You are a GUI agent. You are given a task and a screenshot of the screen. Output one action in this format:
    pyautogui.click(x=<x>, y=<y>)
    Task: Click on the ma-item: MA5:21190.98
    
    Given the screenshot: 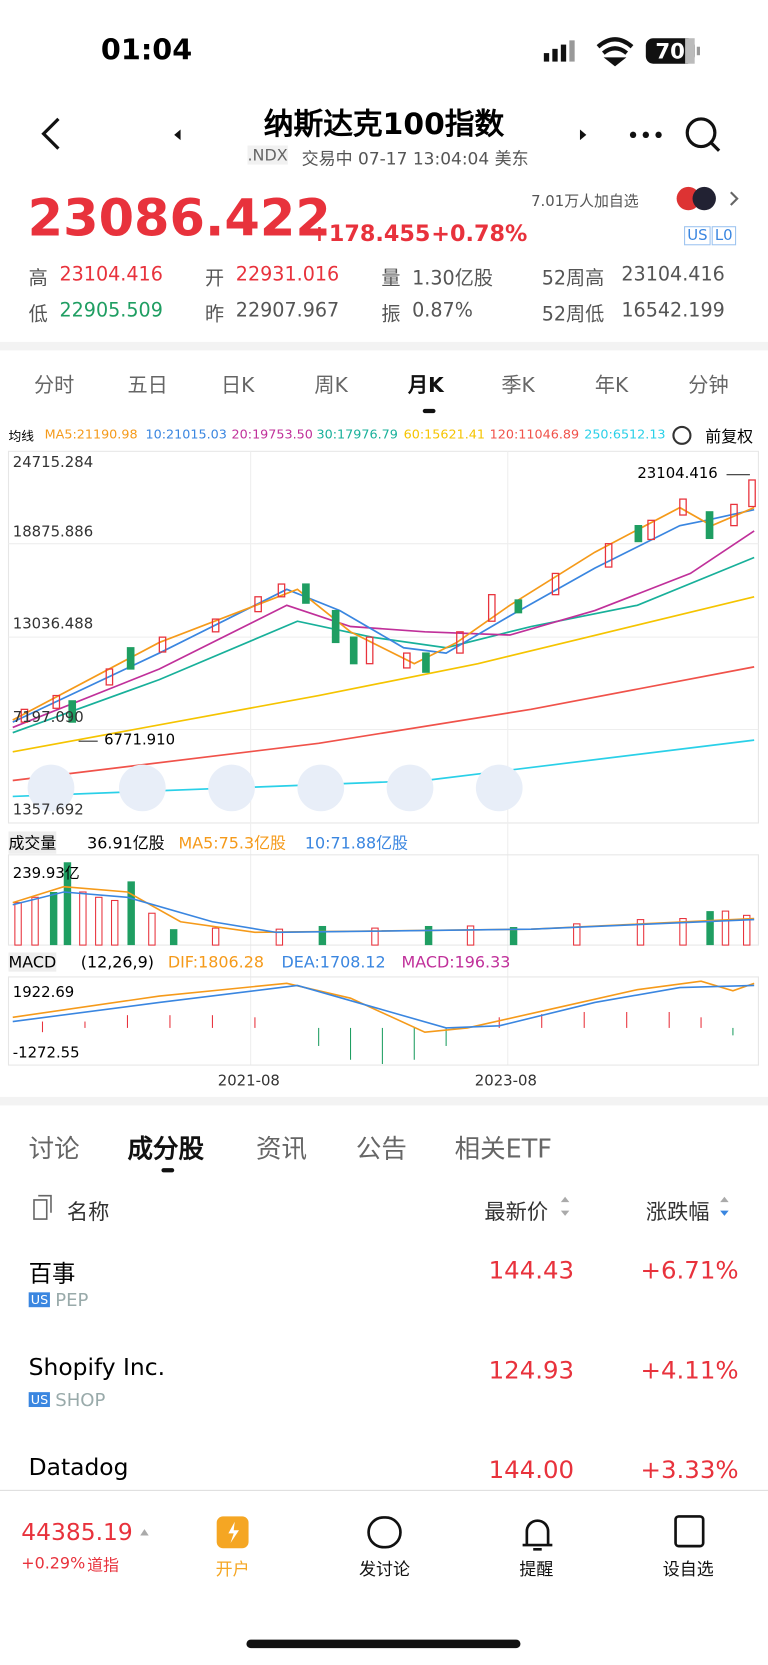 What is the action you would take?
    pyautogui.click(x=91, y=434)
    